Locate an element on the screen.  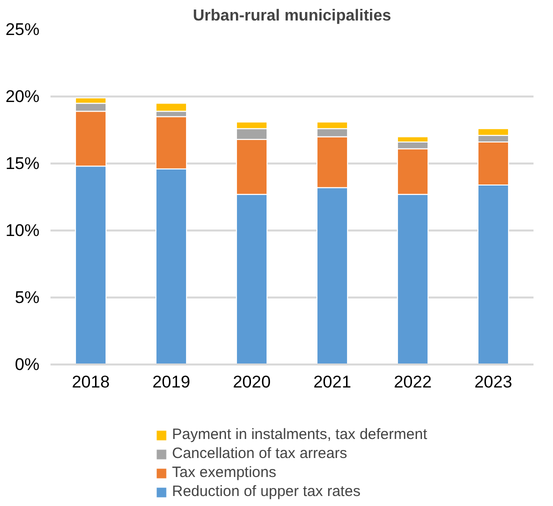
legend-label: Reduction of upper tax rates is located at coordinates (266, 491).